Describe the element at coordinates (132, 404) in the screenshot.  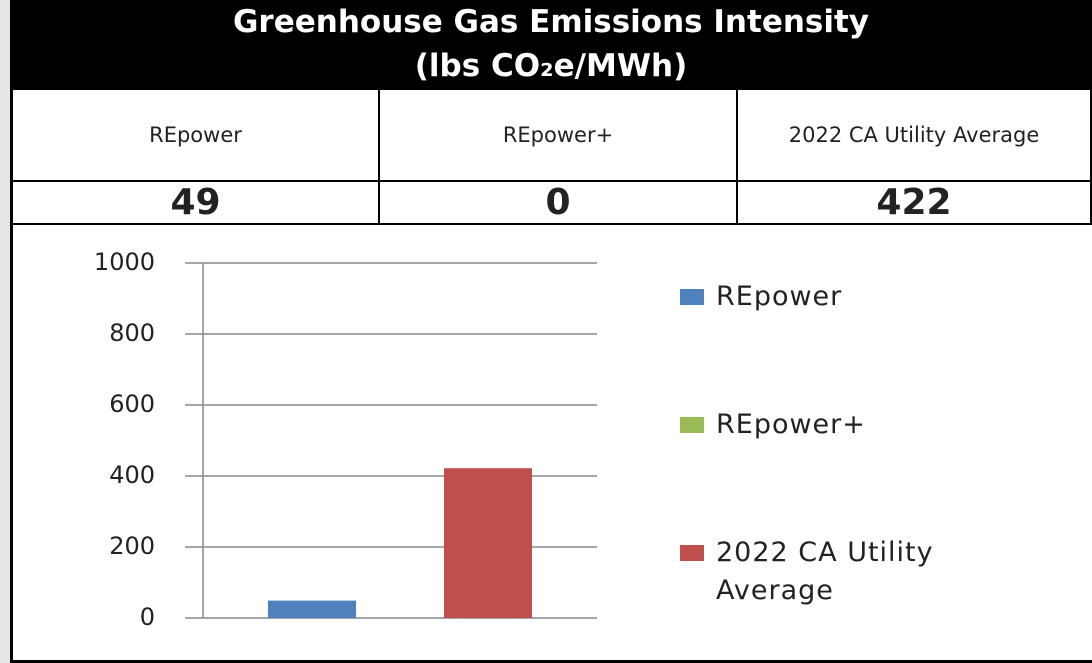
I see `y-tick-label: 600` at that location.